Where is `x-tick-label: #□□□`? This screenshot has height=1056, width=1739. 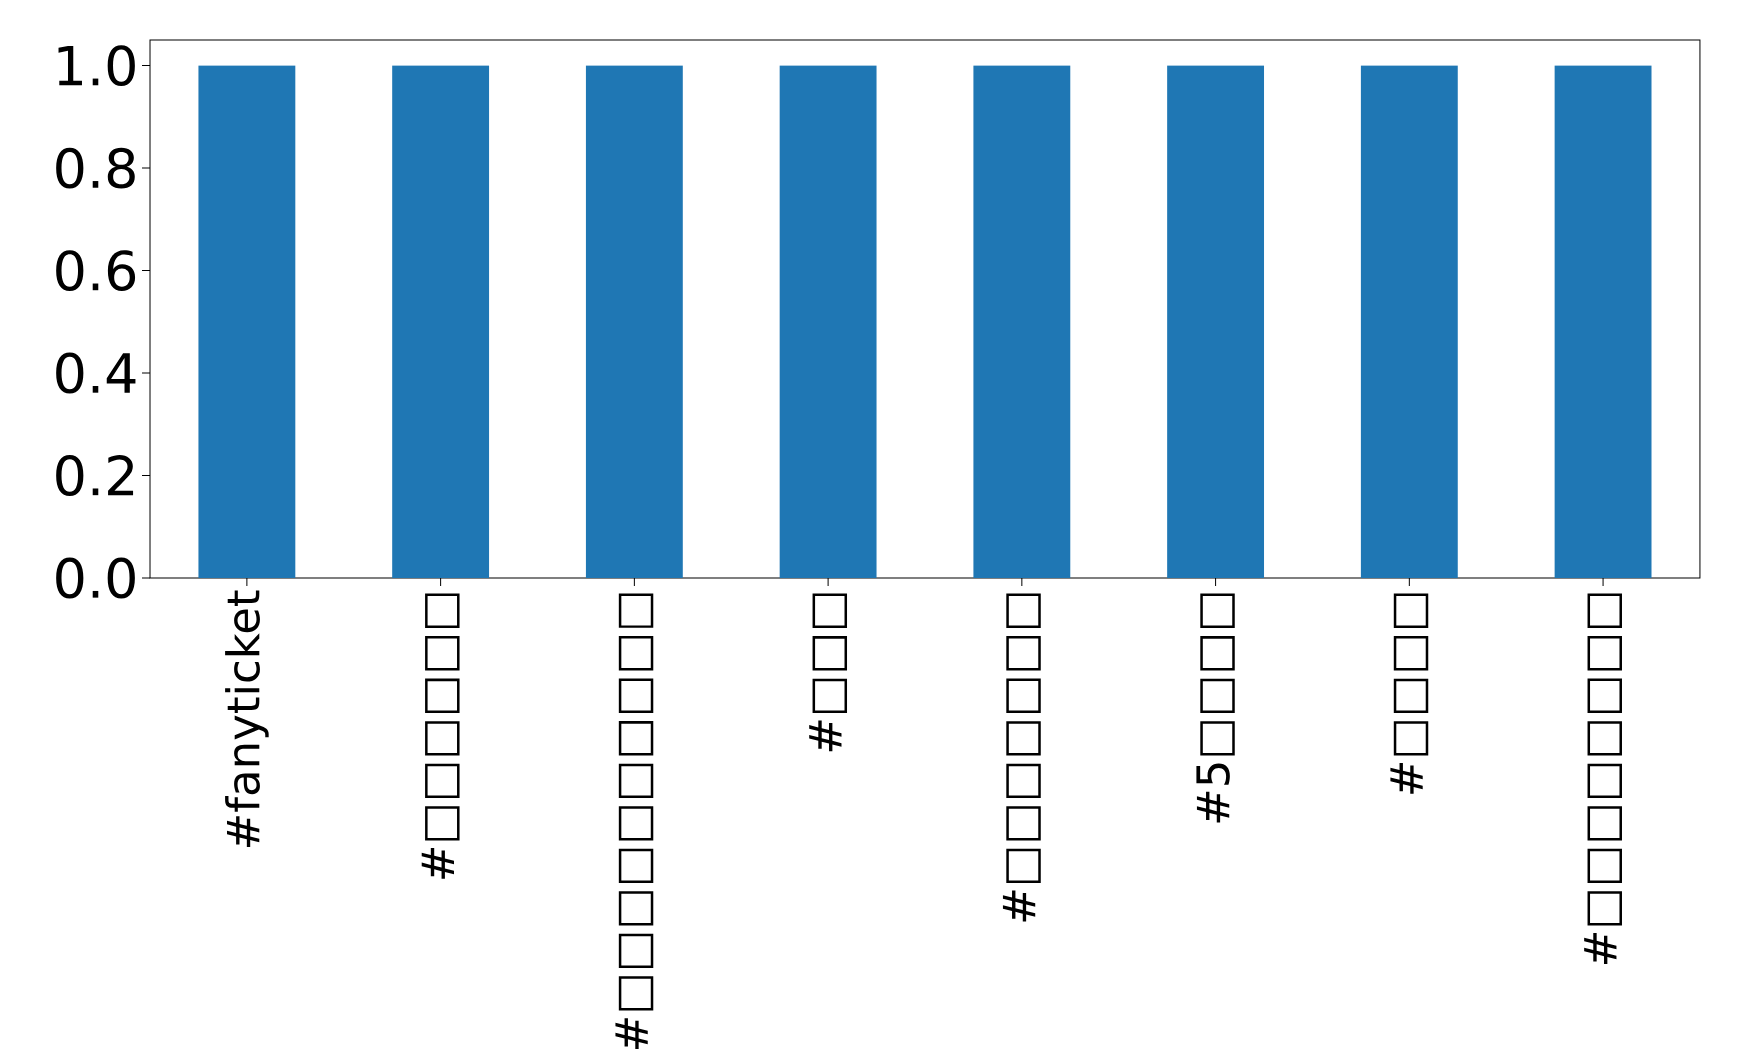 x-tick-label: #□□□ is located at coordinates (828, 672).